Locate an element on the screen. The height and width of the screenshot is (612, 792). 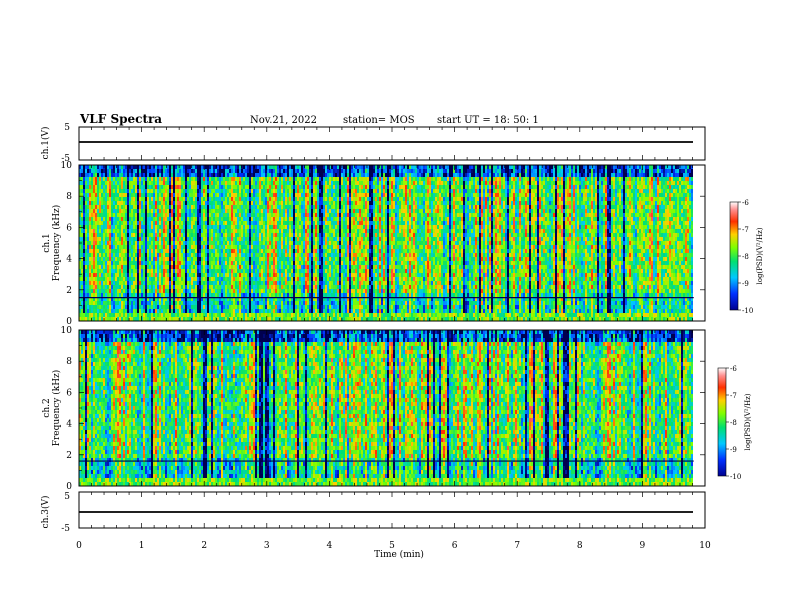
x-tick-label: 4 is located at coordinates (330, 546).